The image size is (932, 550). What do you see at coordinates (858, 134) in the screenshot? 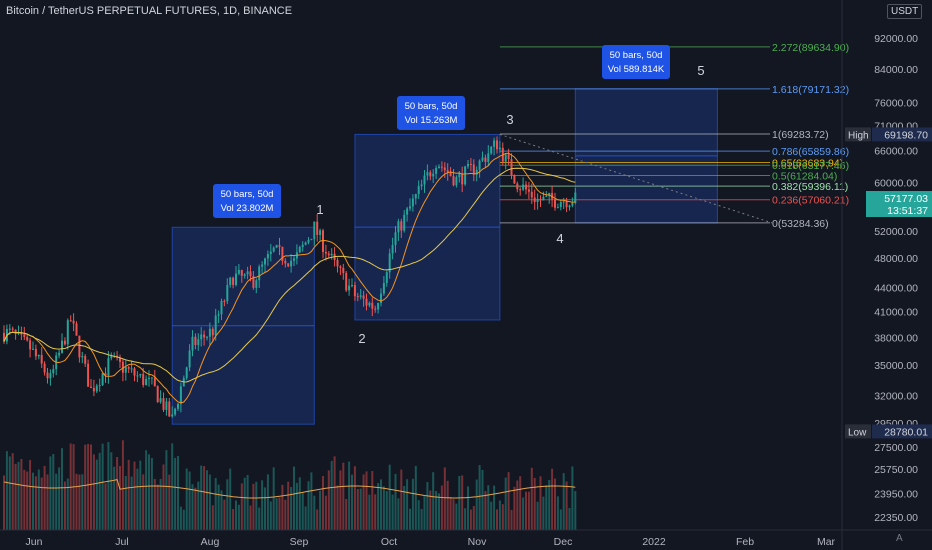
I see `high-tag-label-bg` at bounding box center [858, 134].